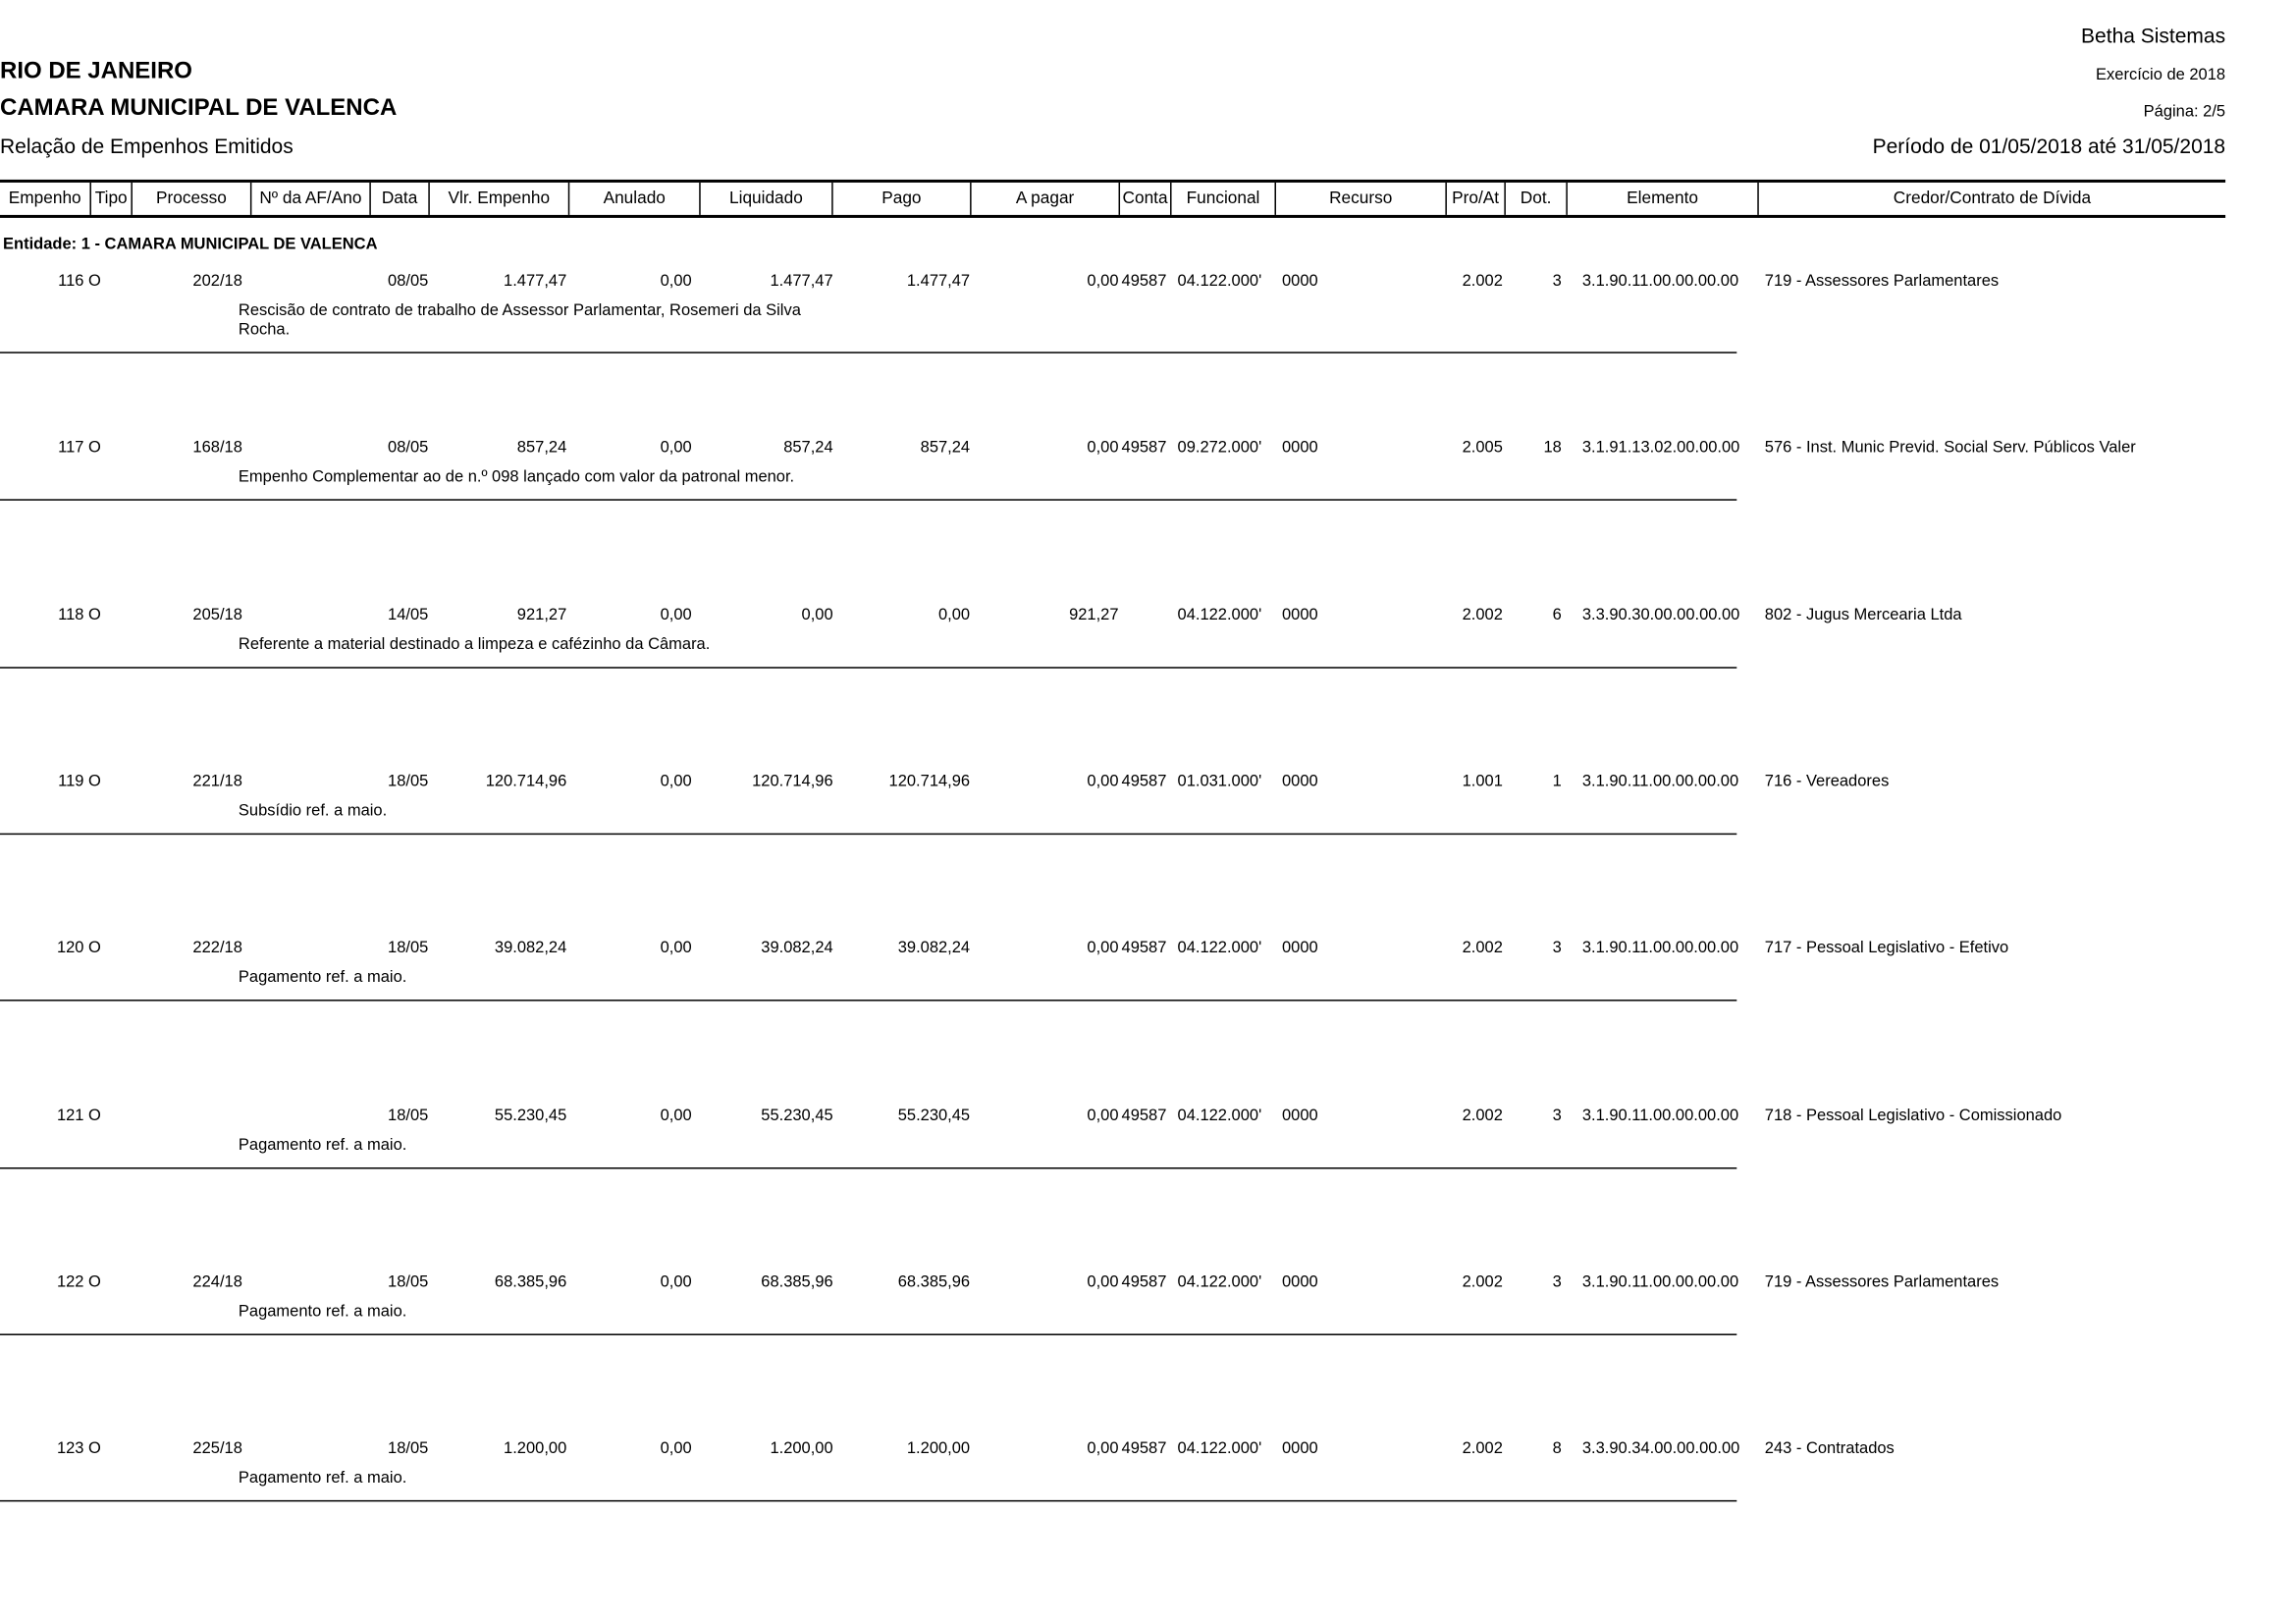 The height and width of the screenshot is (1623, 2296). Describe the element at coordinates (900, 199) in the screenshot. I see `column-header: Pago` at that location.